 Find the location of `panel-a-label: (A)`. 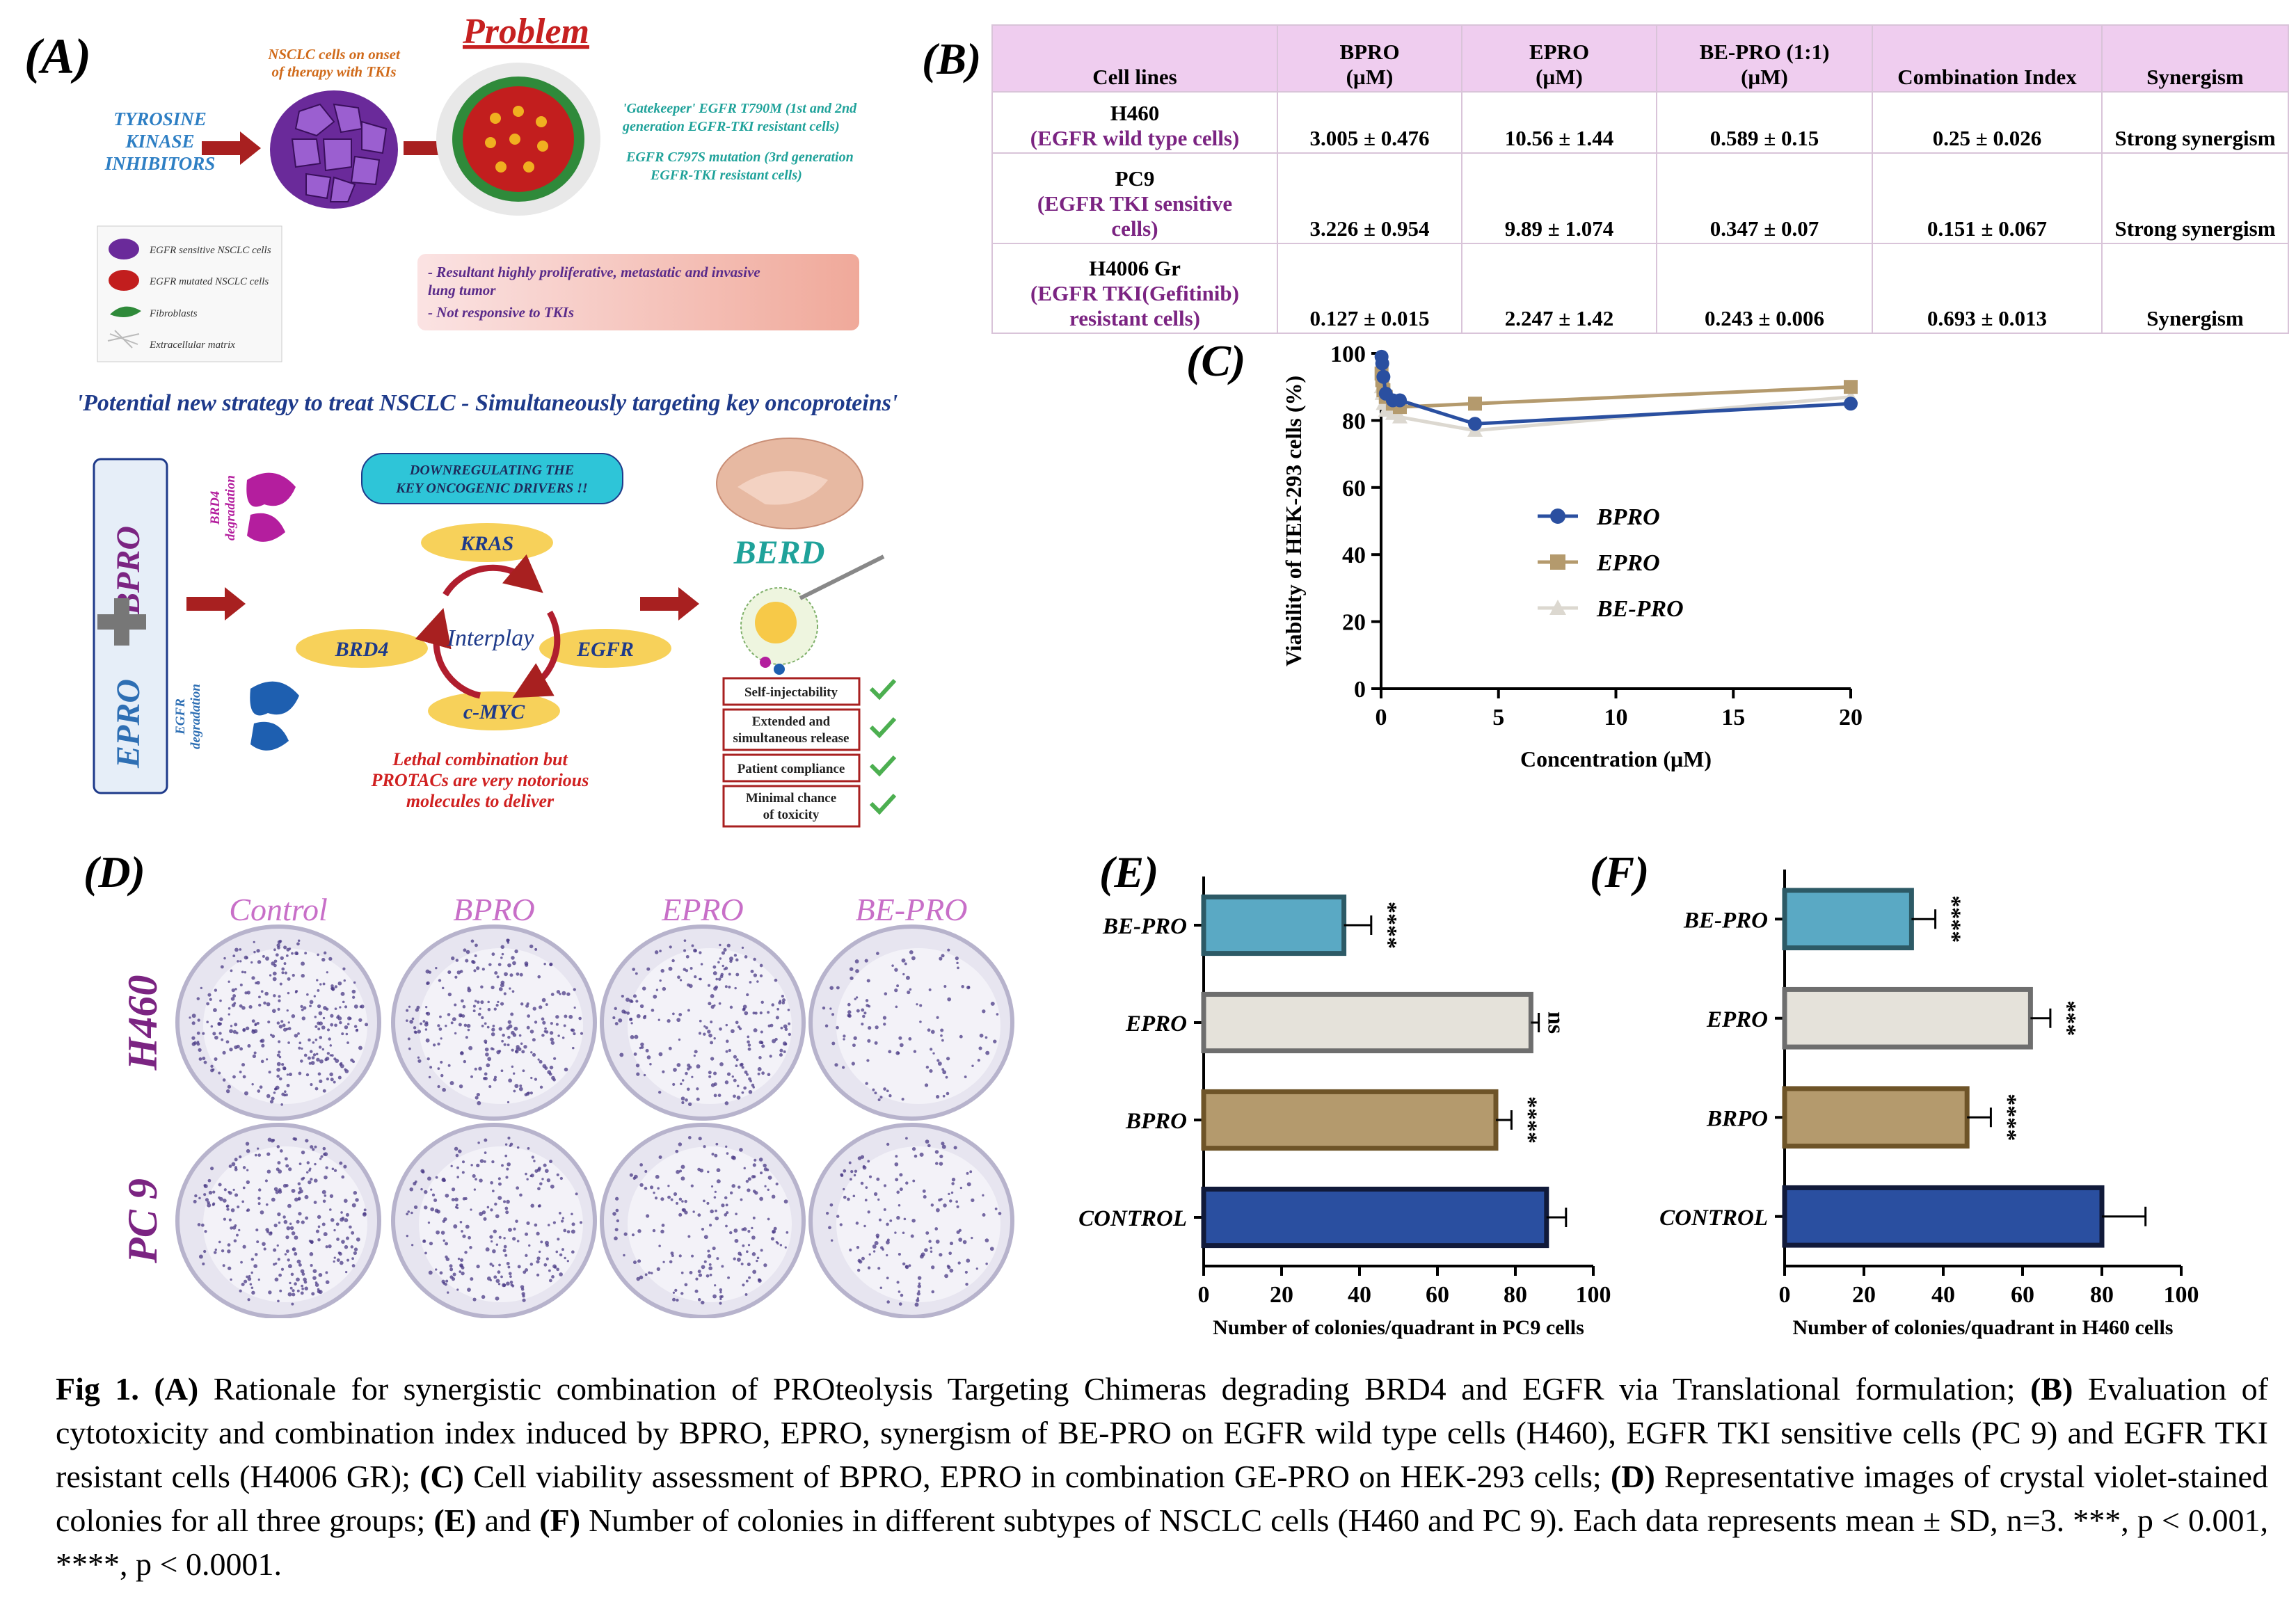

panel-a-label: (A) is located at coordinates (57, 57).